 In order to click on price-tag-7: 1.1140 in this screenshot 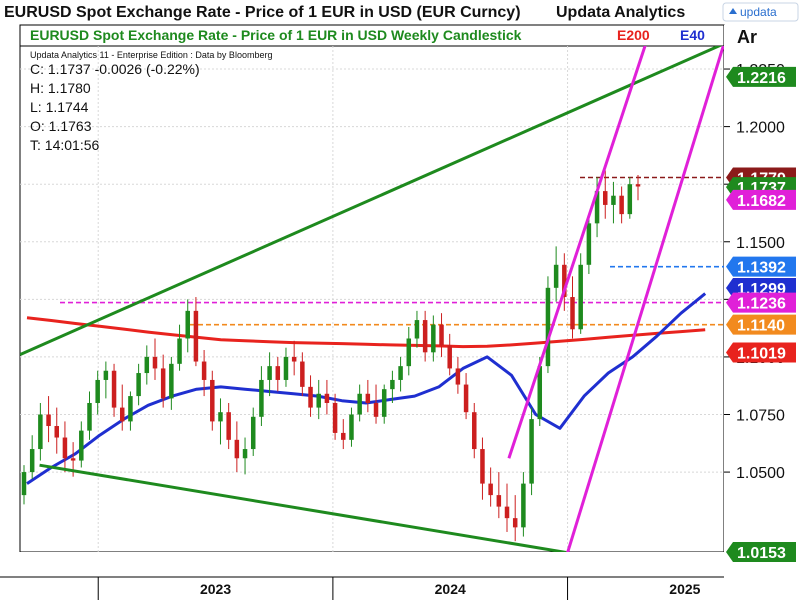, I will do `click(761, 324)`.